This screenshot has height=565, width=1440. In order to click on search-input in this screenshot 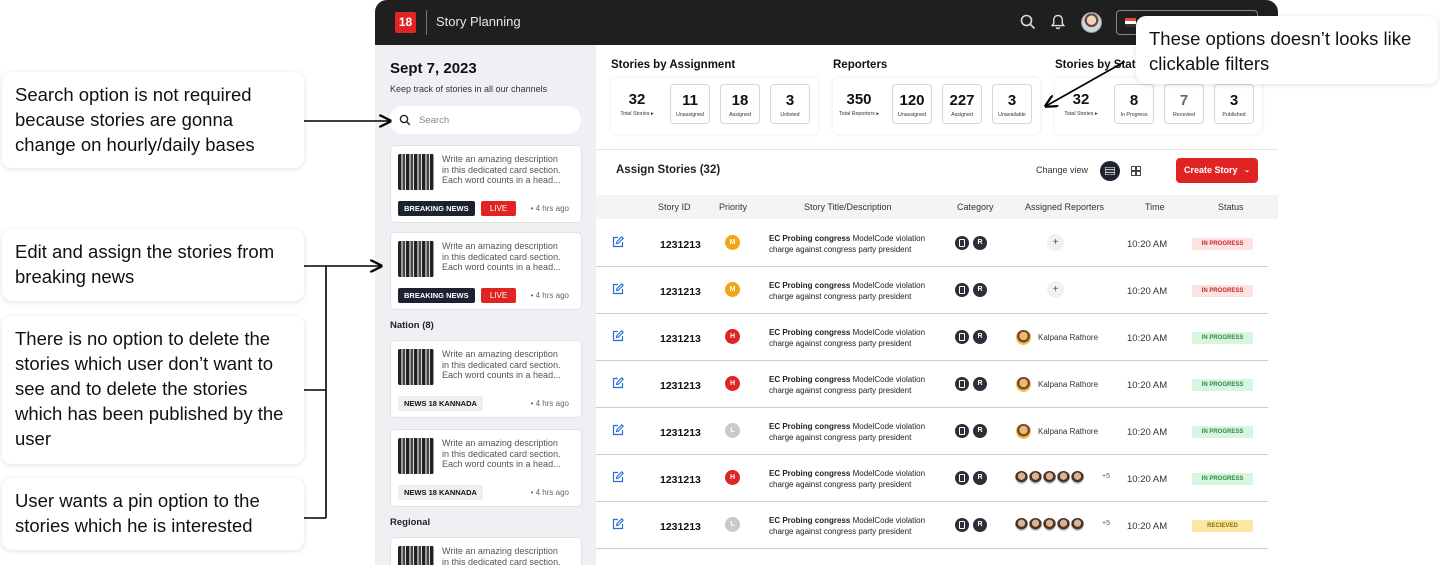, I will do `click(494, 120)`.